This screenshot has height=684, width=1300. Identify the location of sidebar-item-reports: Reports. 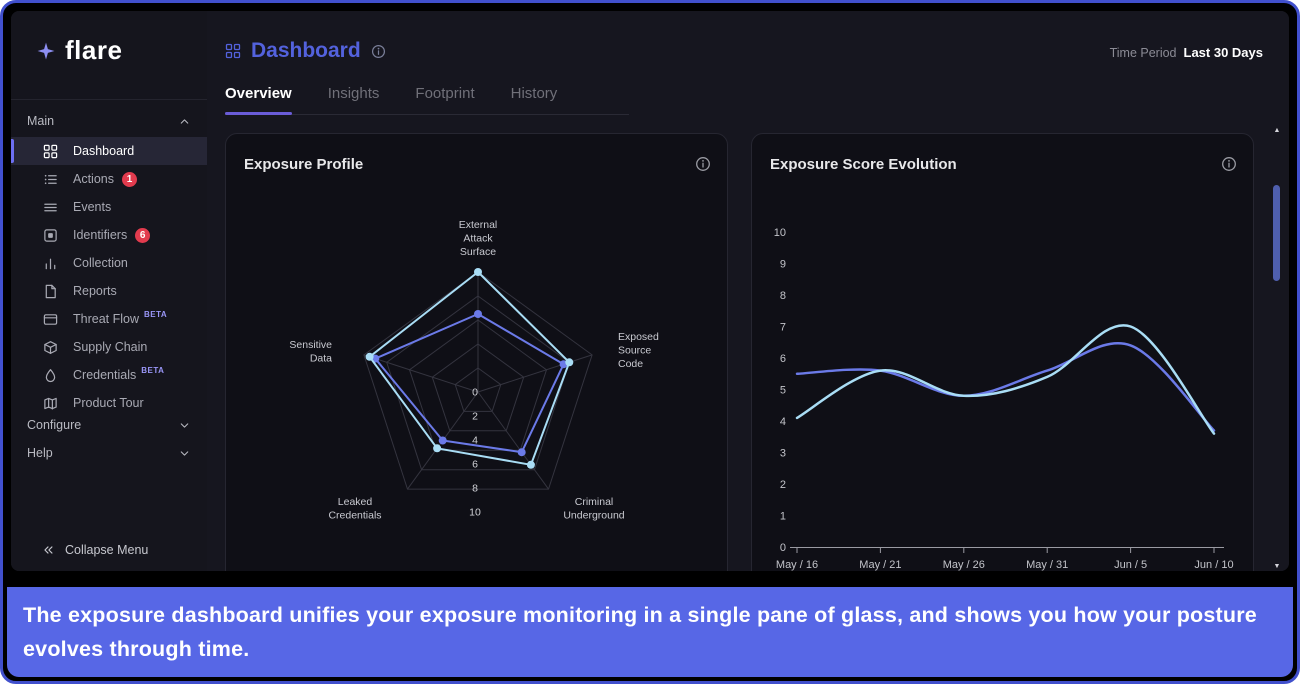
(109, 291).